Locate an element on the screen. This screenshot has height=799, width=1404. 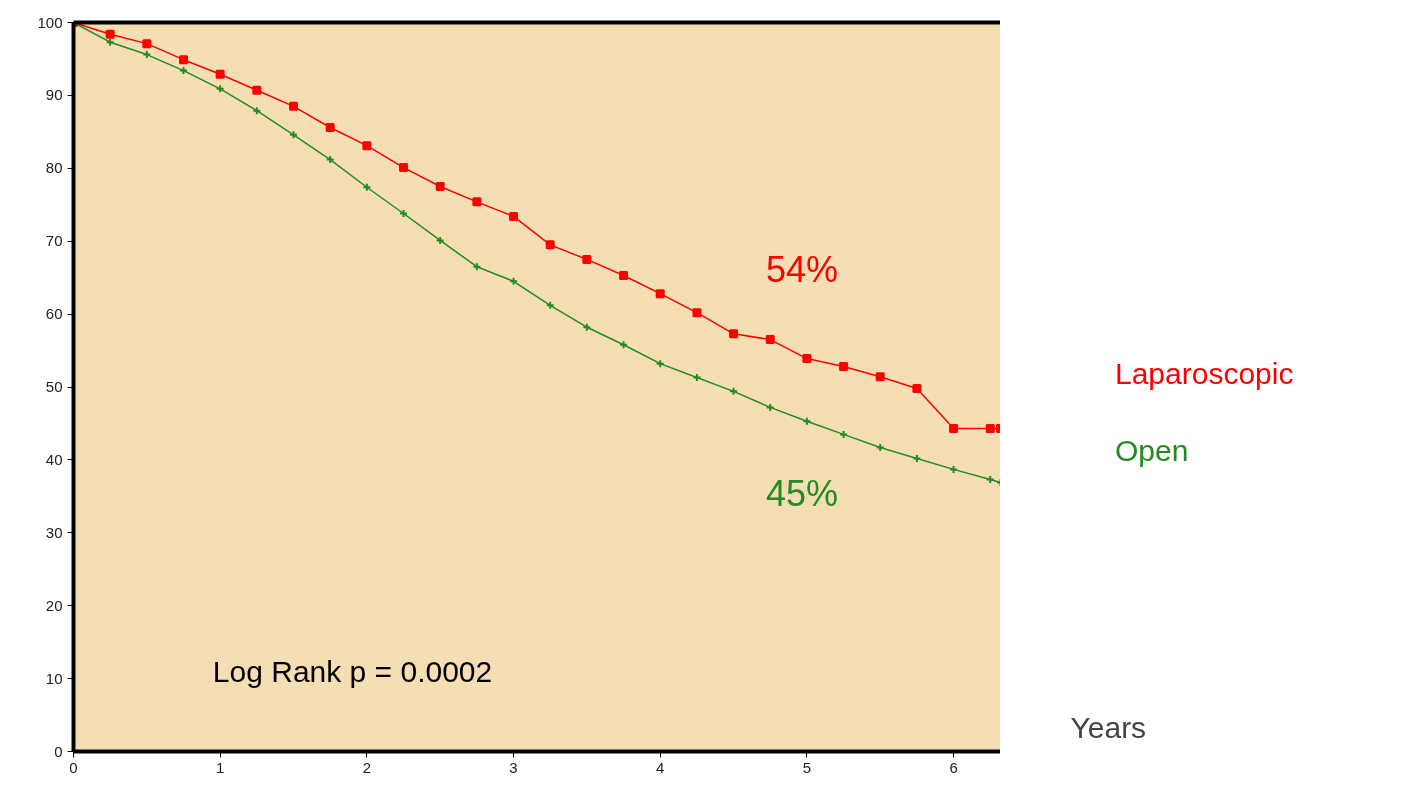
x-tick-label: 4 is located at coordinates (660, 767).